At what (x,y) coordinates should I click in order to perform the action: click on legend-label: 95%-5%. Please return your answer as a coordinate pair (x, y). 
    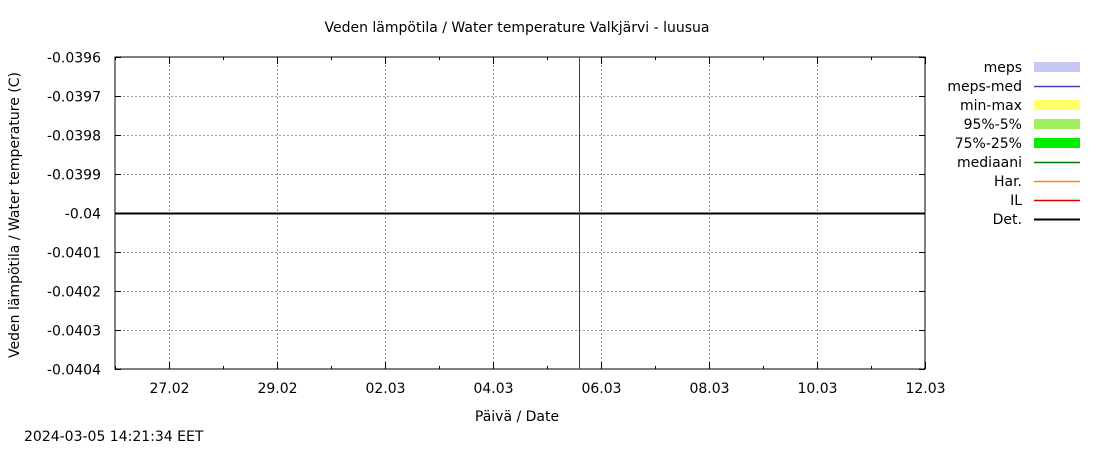
    Looking at the image, I should click on (993, 125).